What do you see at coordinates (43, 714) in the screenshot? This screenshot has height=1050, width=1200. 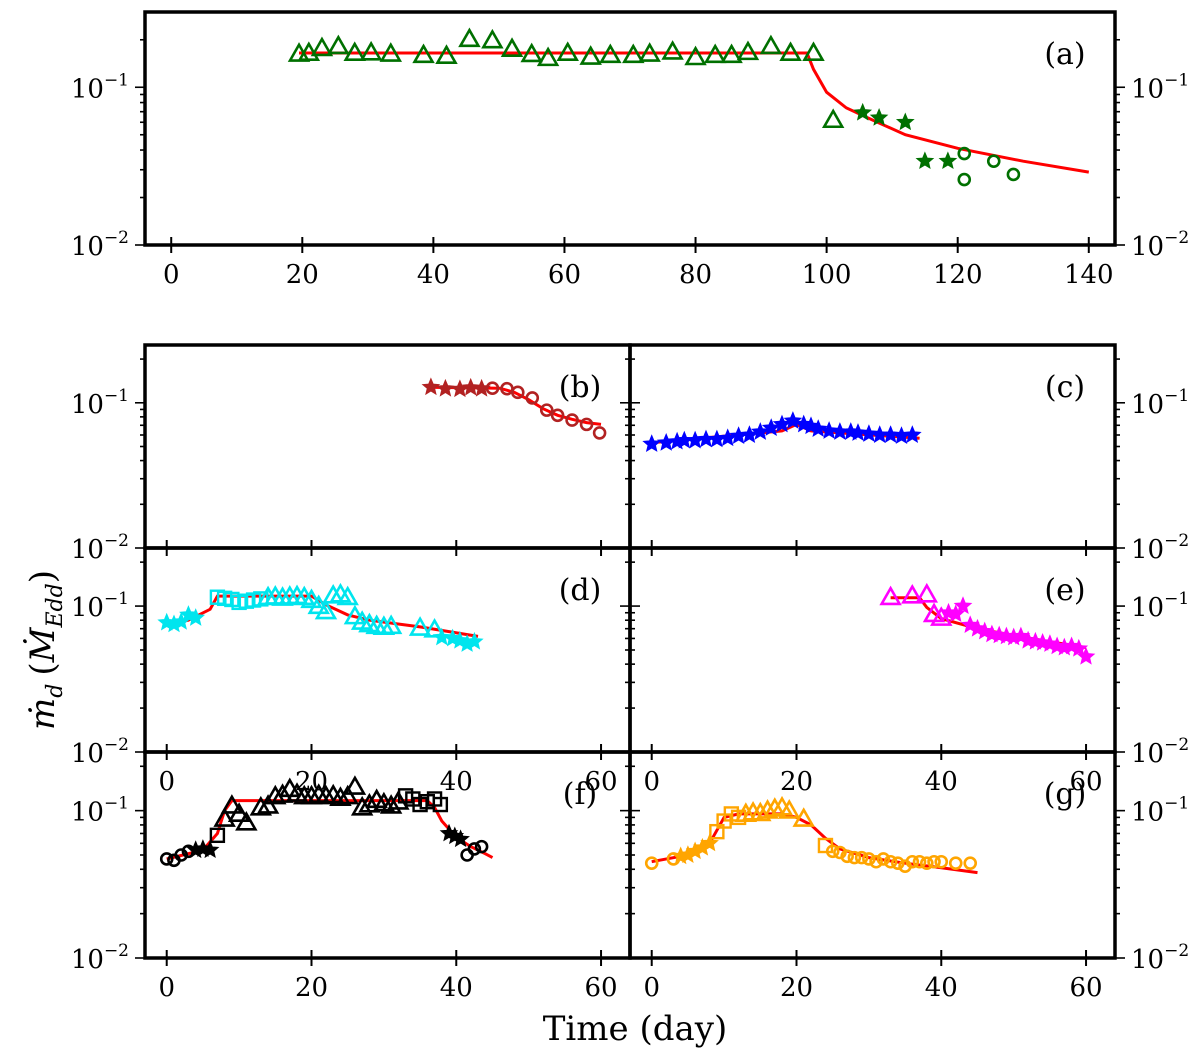 I see `y-label-main: ṁ` at bounding box center [43, 714].